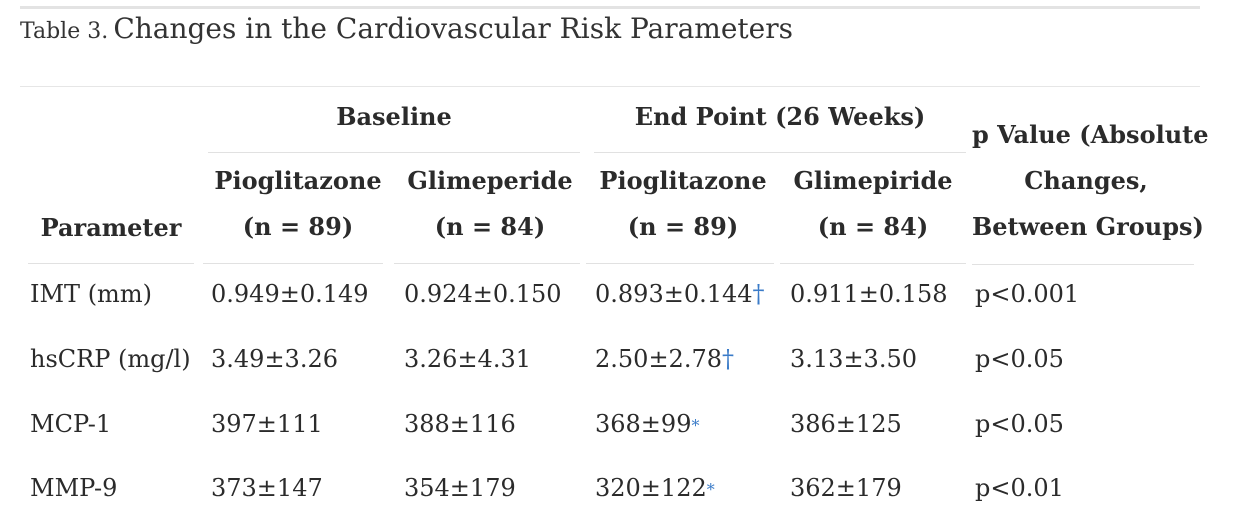 The width and height of the screenshot is (1240, 526). What do you see at coordinates (873, 180) in the screenshot?
I see `header-end-glimepiride-name: Glimepiride` at bounding box center [873, 180].